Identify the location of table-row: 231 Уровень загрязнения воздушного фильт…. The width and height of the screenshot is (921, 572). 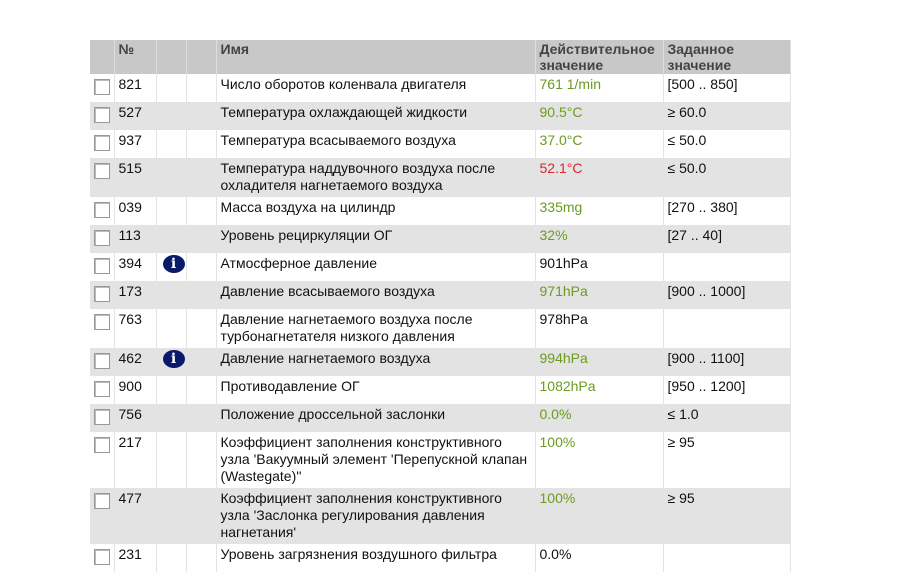
(440, 558).